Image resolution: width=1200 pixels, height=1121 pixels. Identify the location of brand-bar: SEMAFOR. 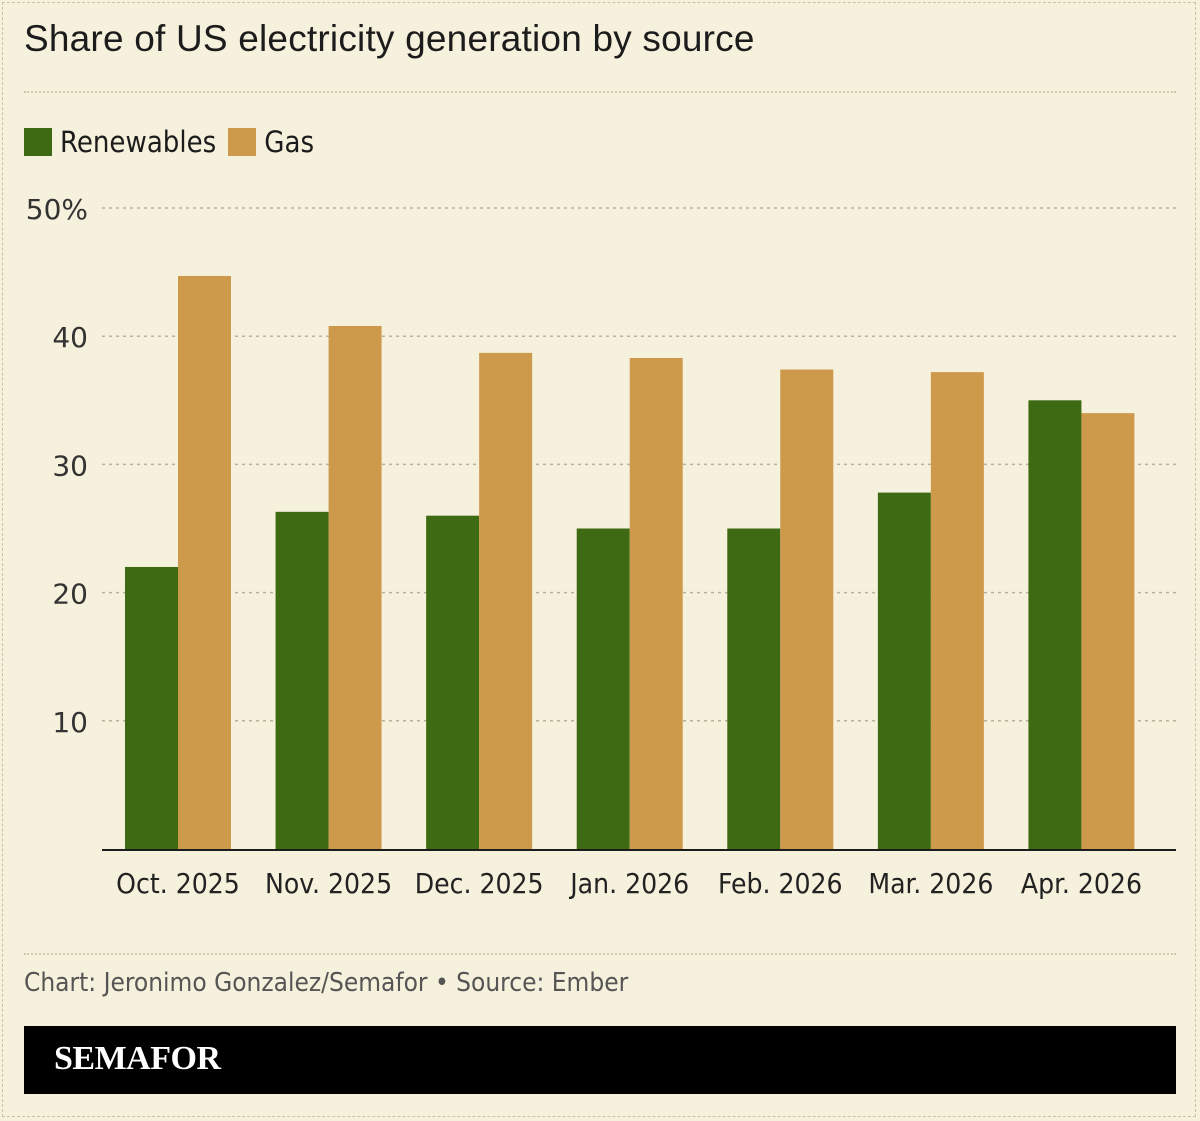
(600, 1060).